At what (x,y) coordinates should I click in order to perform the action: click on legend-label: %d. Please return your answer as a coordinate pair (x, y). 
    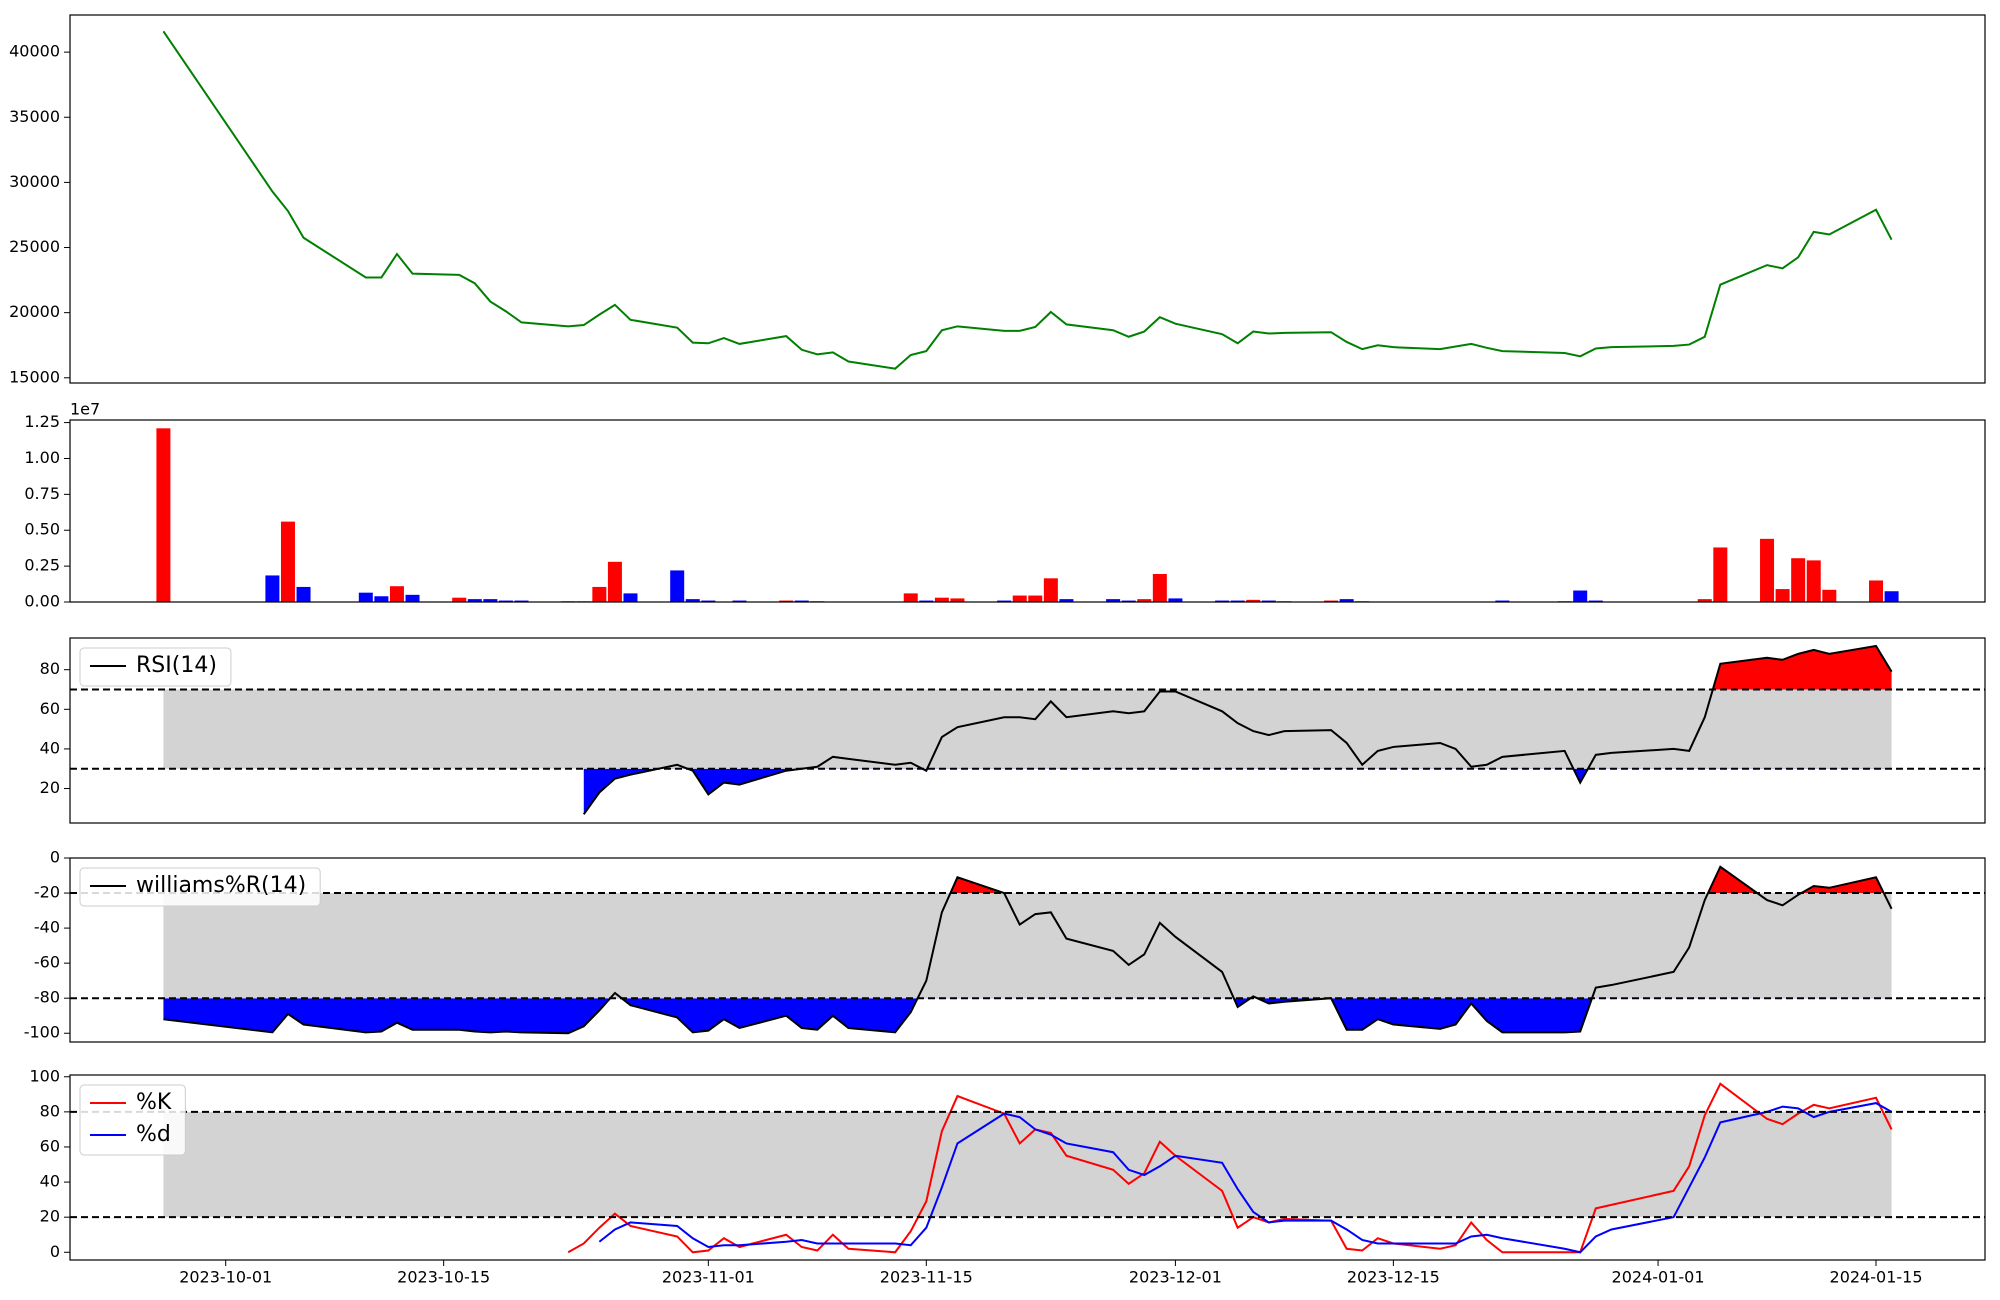
    Looking at the image, I should click on (153, 1134).